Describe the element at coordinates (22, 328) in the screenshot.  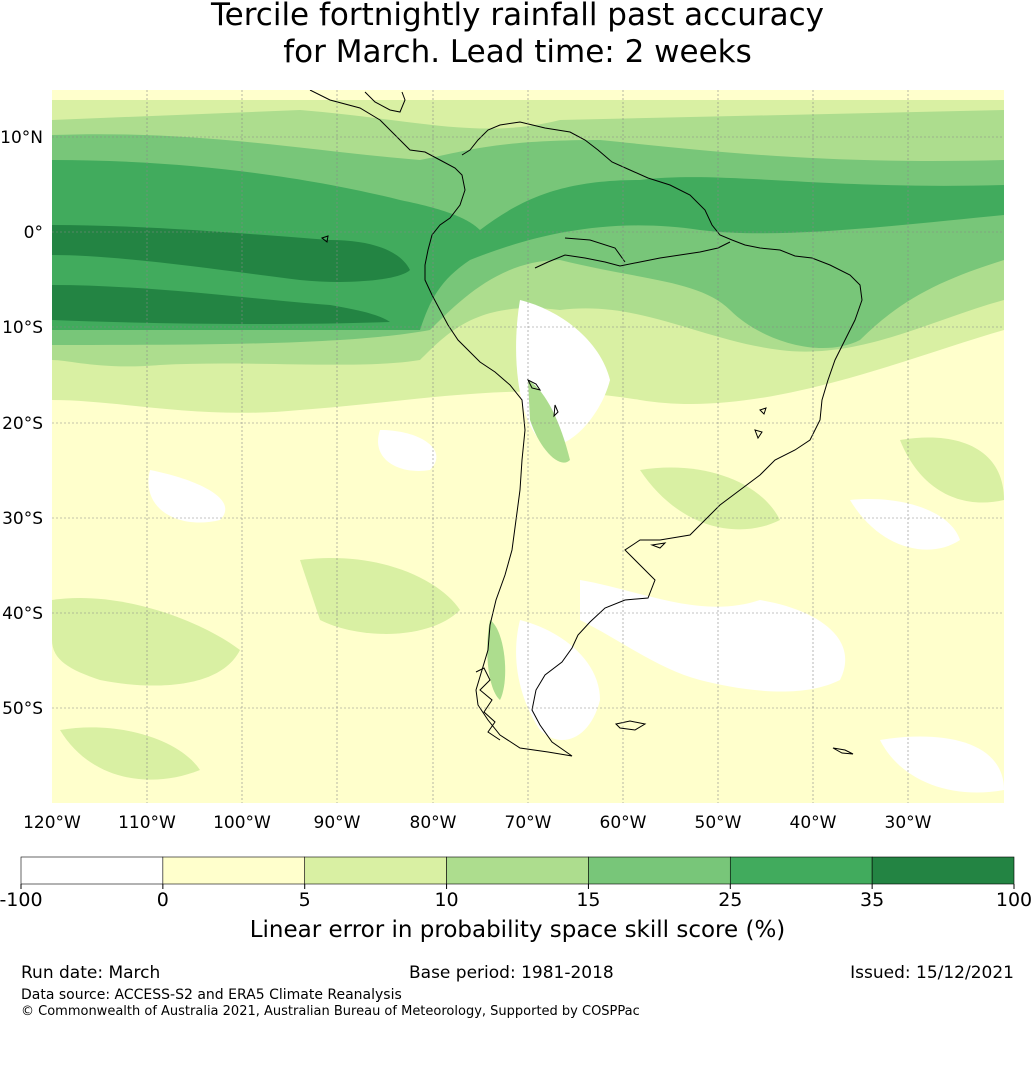
I see `lat-label: 10°S` at that location.